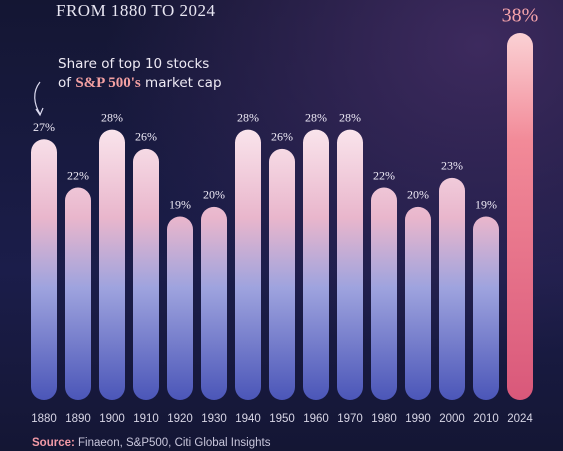  Describe the element at coordinates (65, 83) in the screenshot. I see `annotation-text: of` at that location.